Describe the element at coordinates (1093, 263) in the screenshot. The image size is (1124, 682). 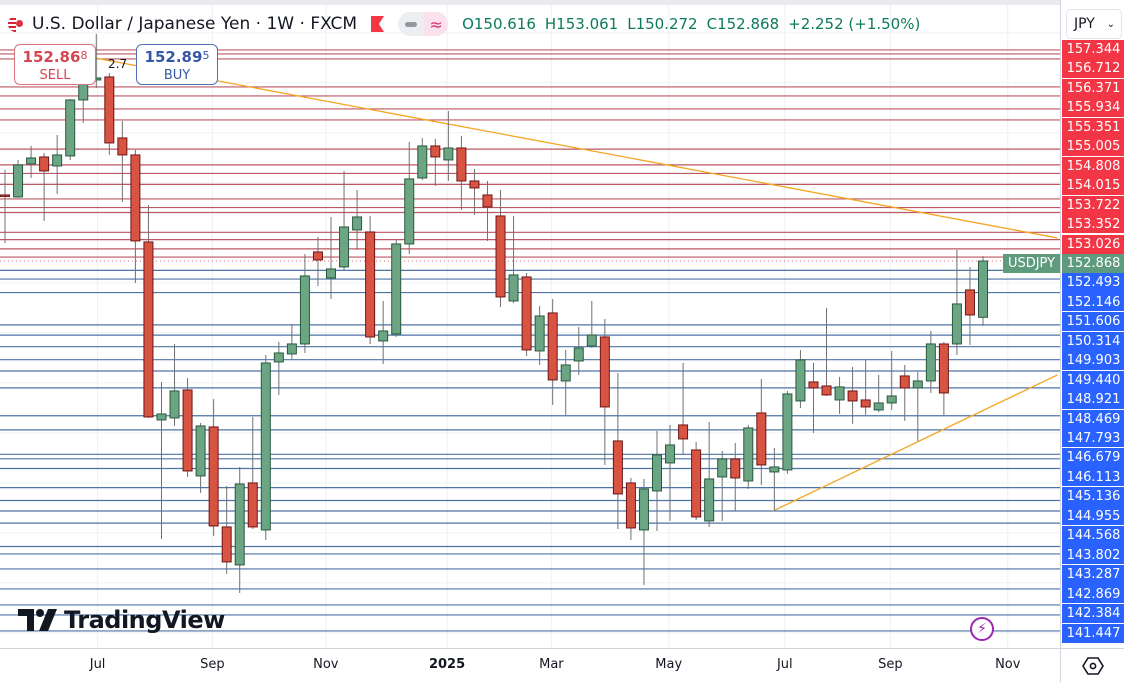
I see `current-price-label: 152.868` at that location.